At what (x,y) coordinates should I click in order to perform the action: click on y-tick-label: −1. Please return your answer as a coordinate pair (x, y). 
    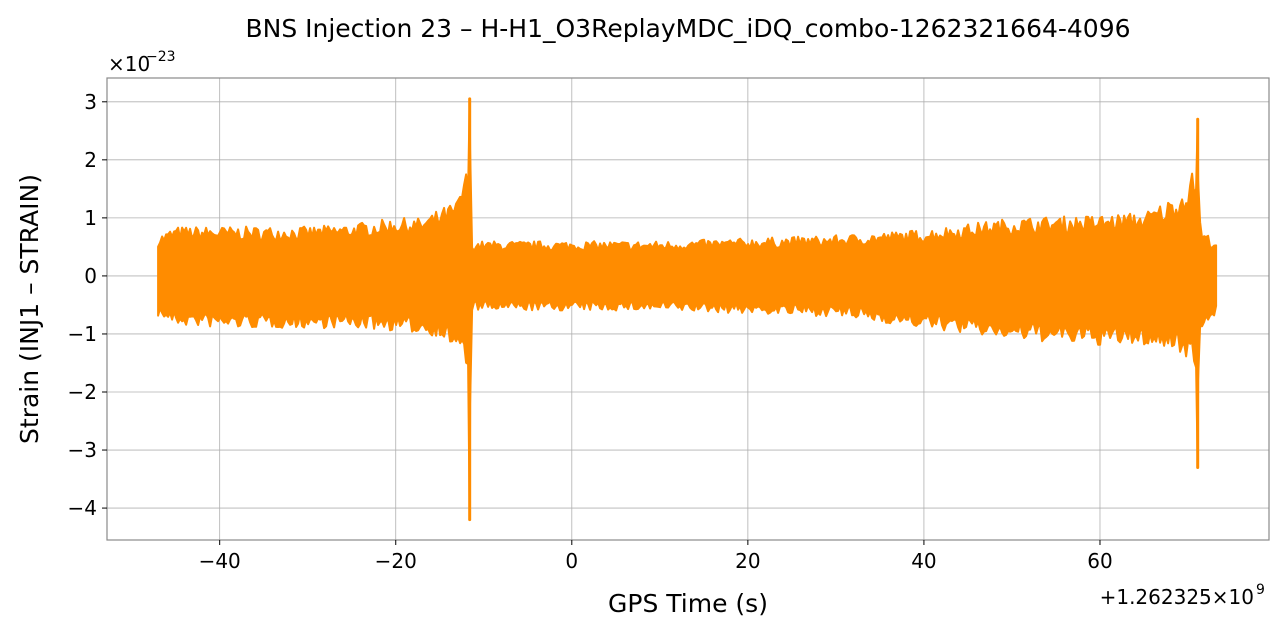
    Looking at the image, I should click on (82, 334).